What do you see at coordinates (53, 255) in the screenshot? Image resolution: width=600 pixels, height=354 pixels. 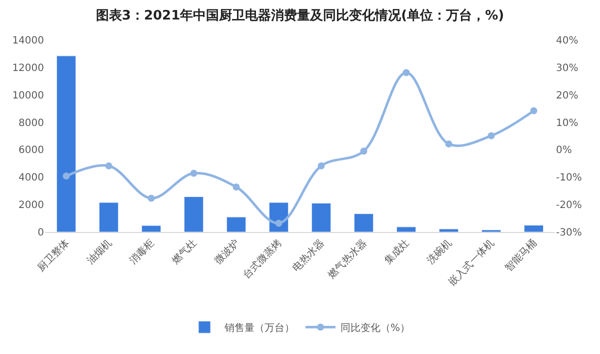 I see `x-tick-label: 厨卫整体` at bounding box center [53, 255].